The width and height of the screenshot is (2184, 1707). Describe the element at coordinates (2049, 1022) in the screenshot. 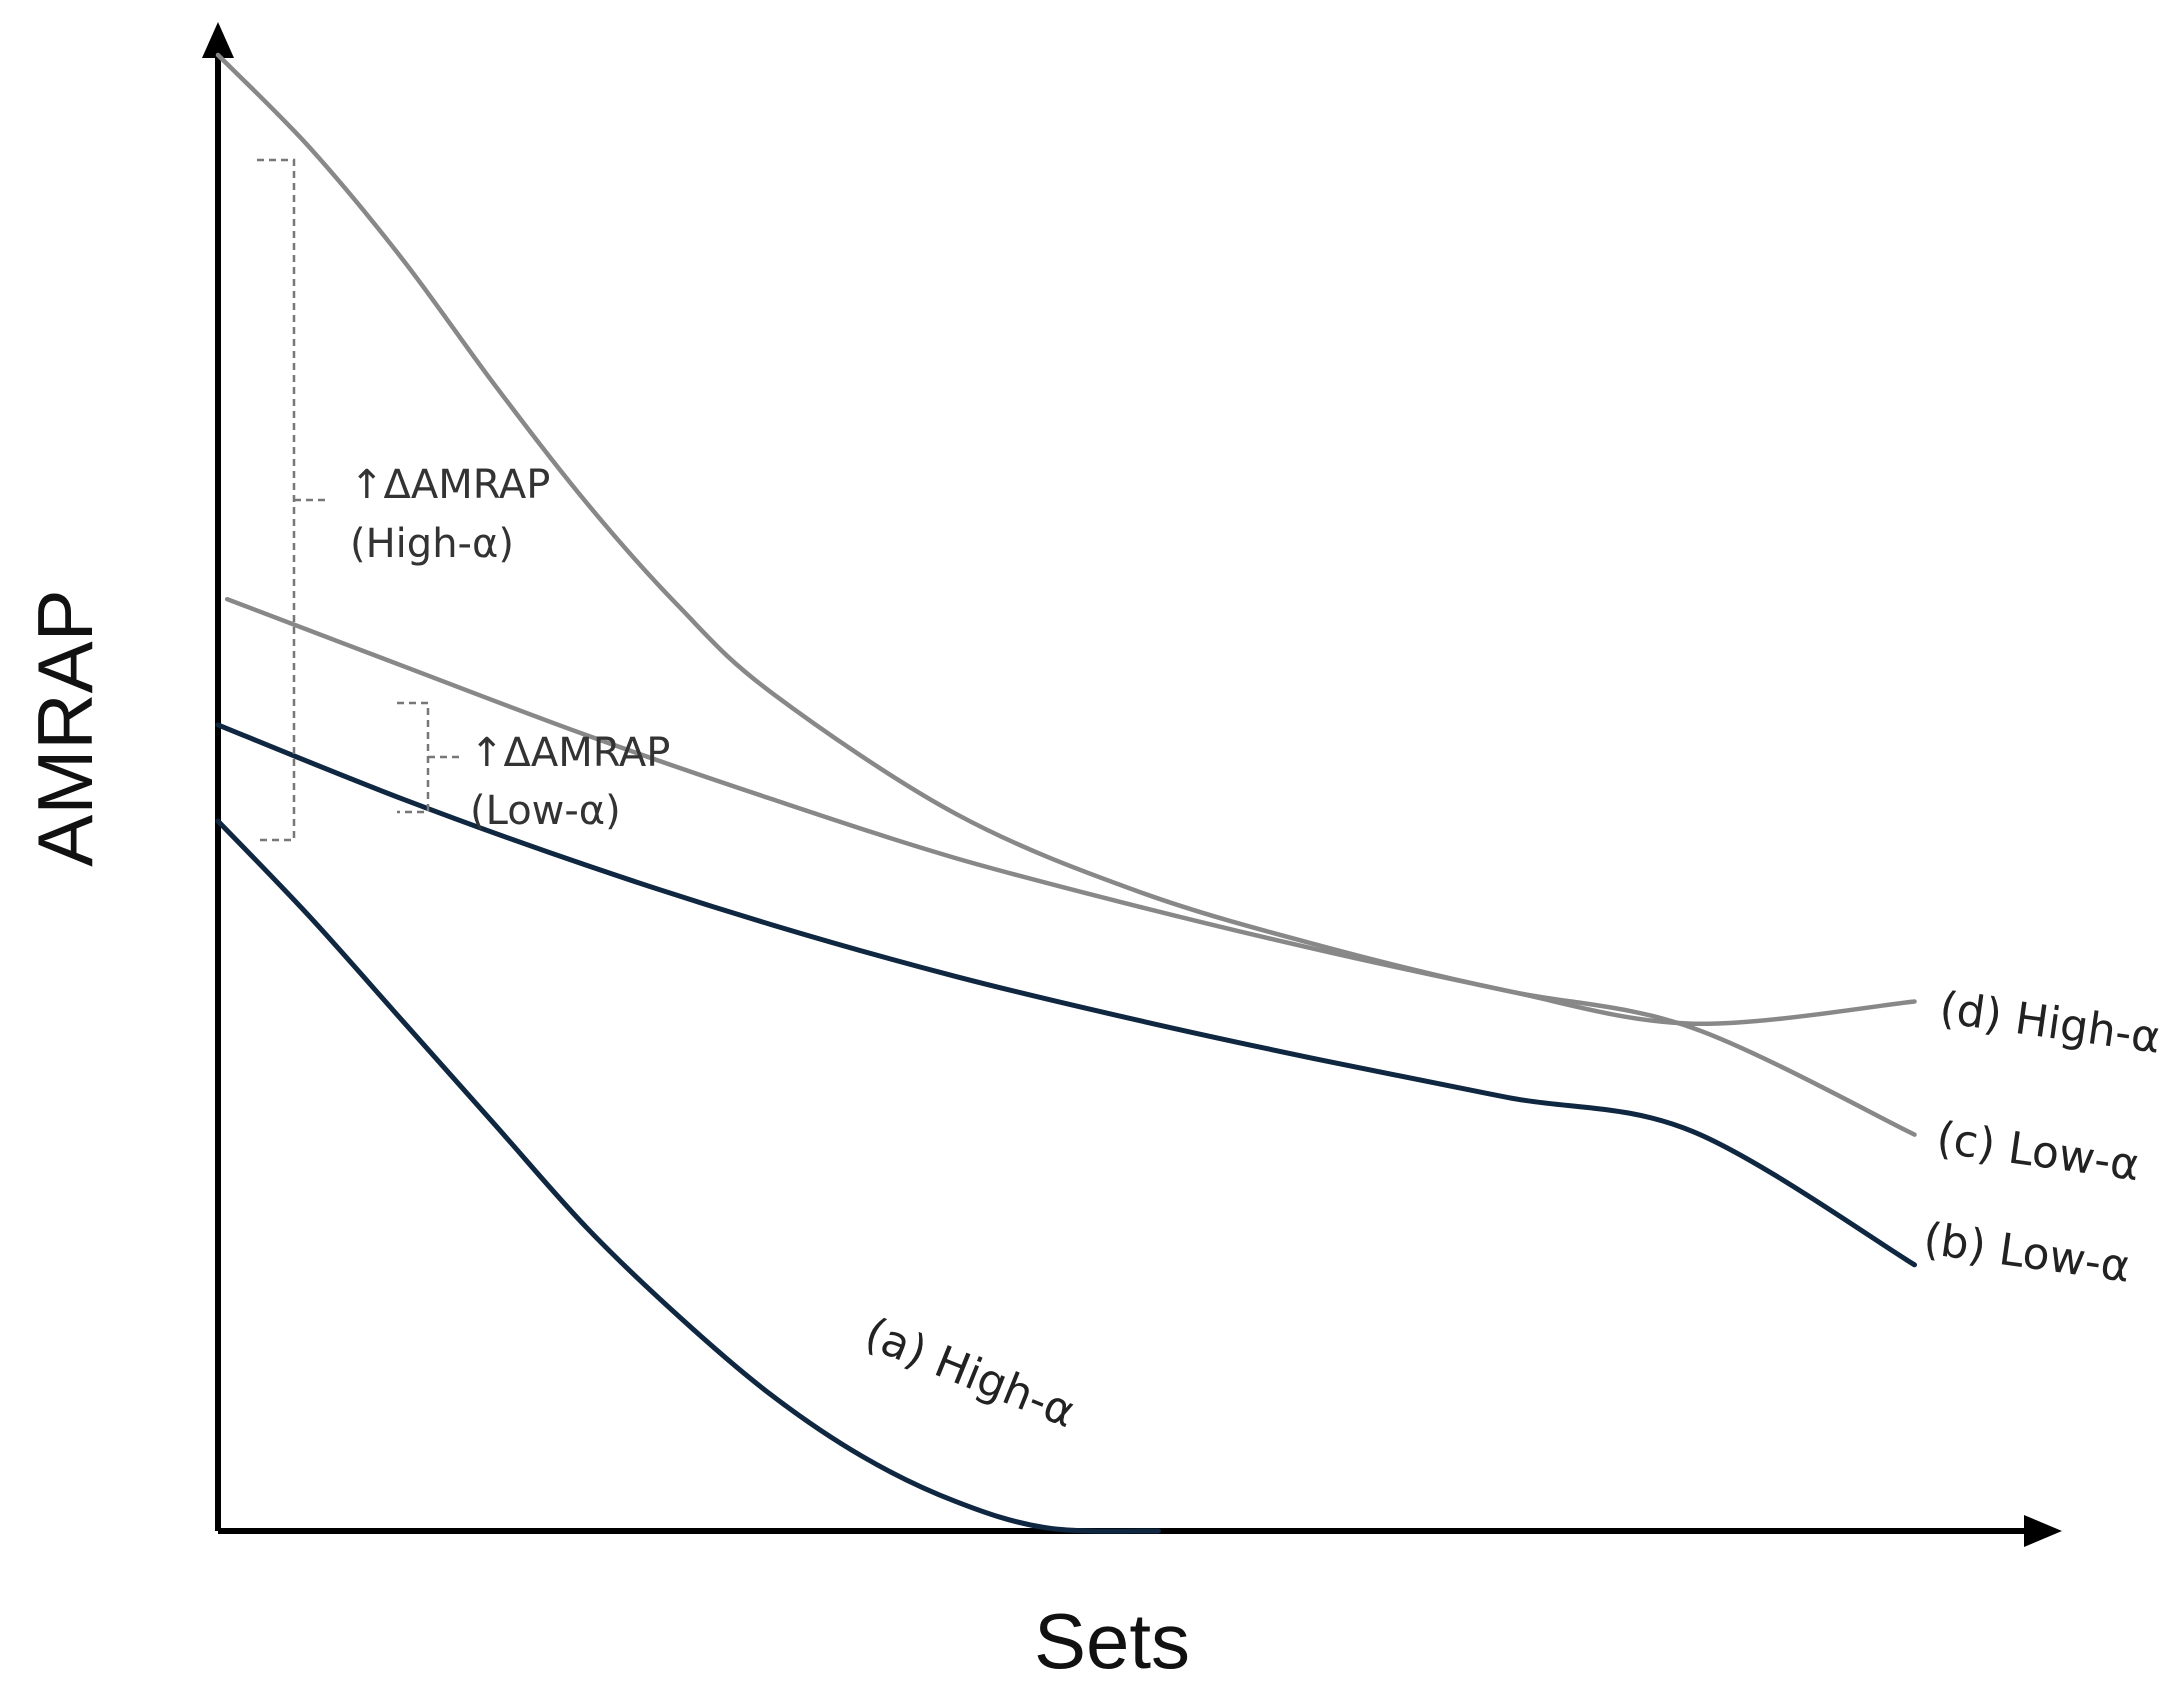

I see `series-label-d: (d) High-α` at that location.